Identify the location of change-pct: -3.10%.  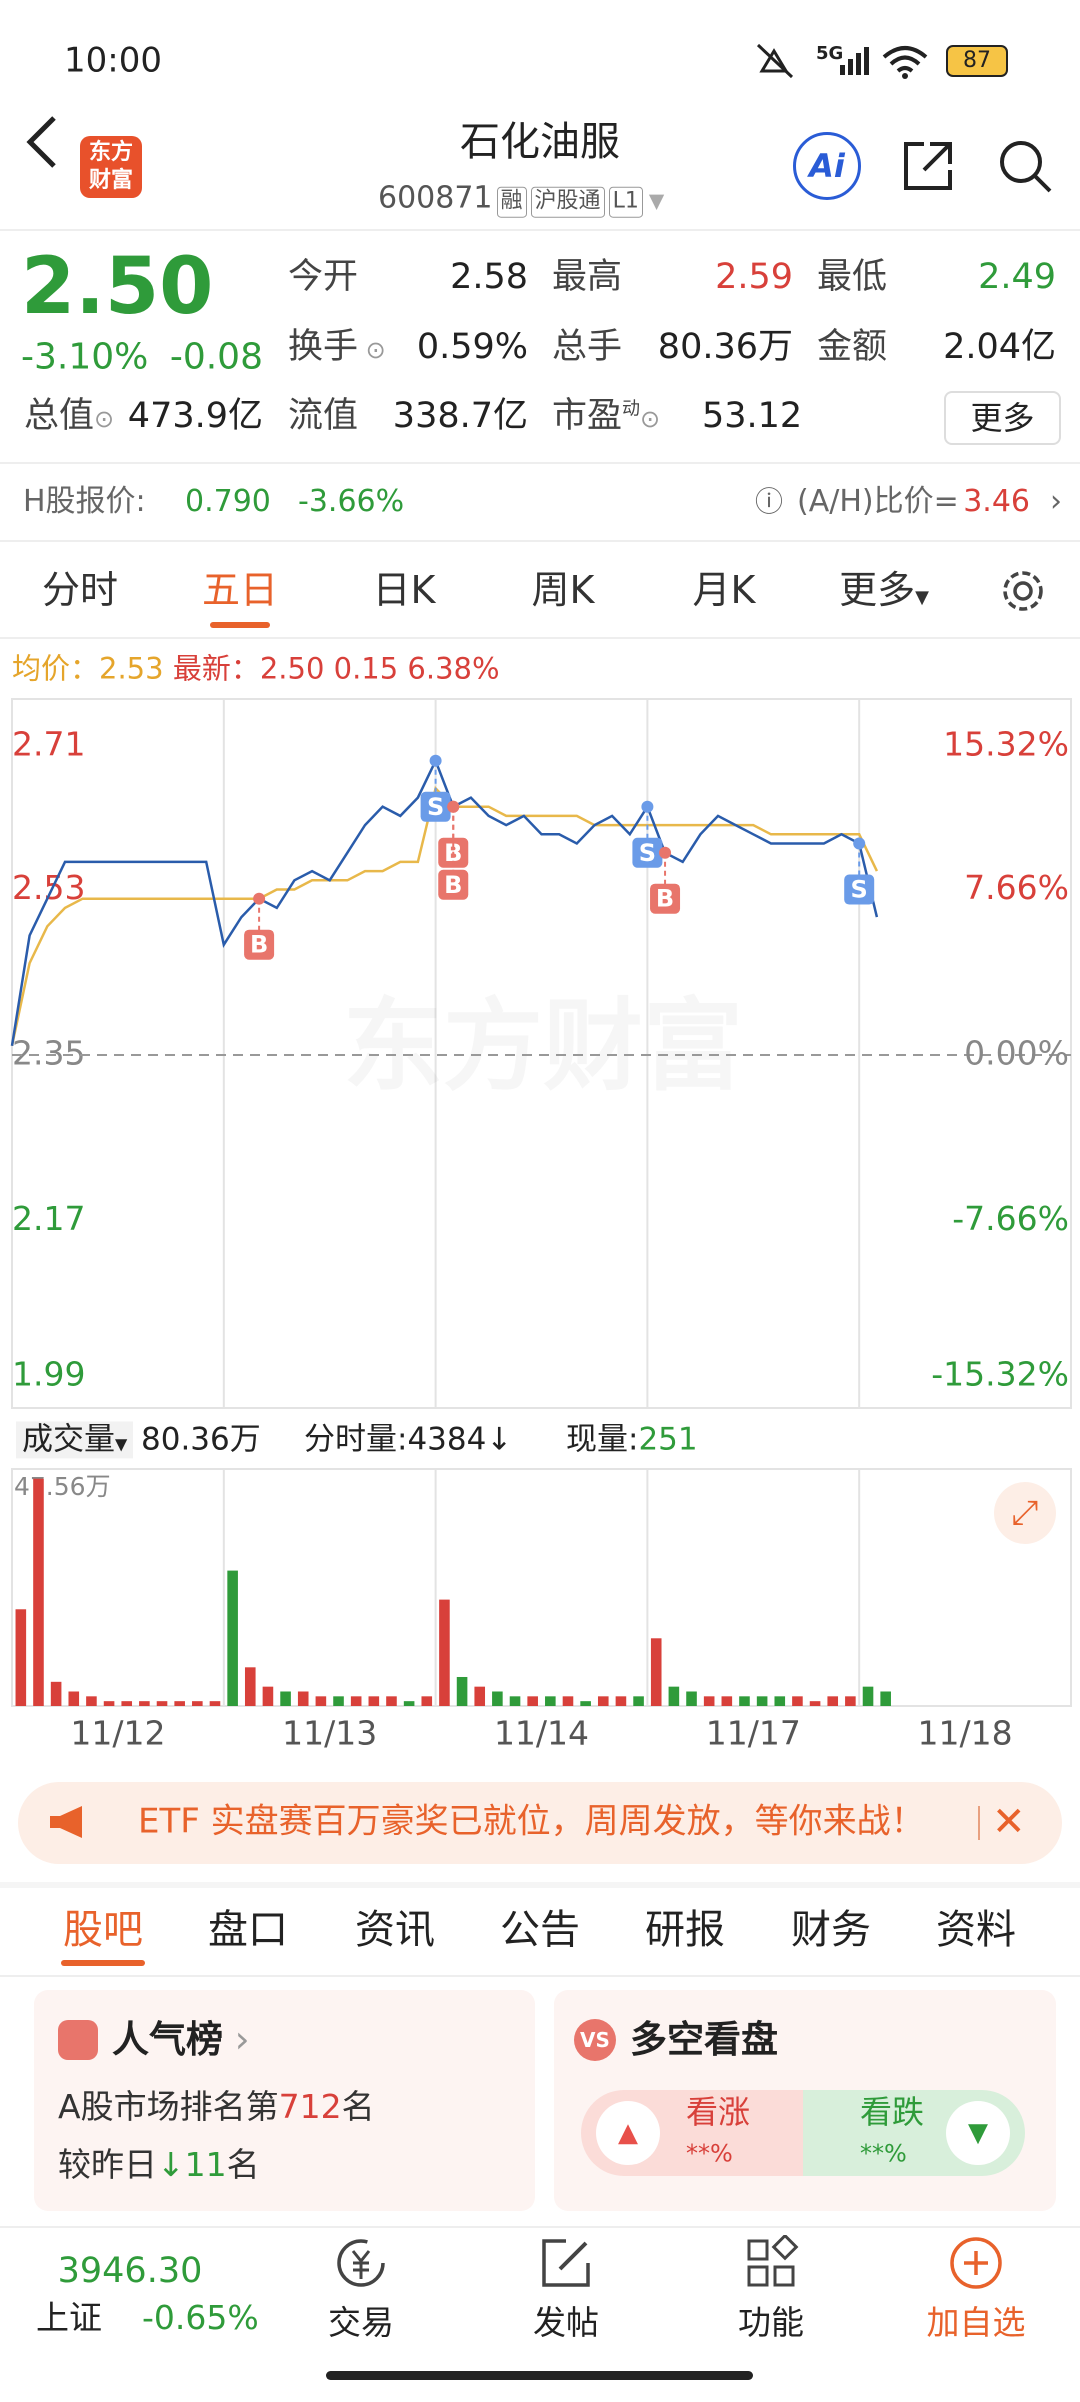
(85, 357).